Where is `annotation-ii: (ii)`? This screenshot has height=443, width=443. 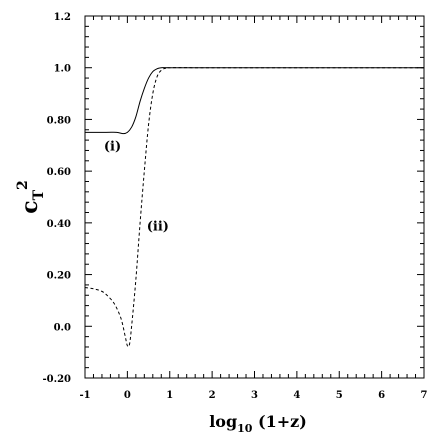
annotation-ii: (ii) is located at coordinates (158, 227).